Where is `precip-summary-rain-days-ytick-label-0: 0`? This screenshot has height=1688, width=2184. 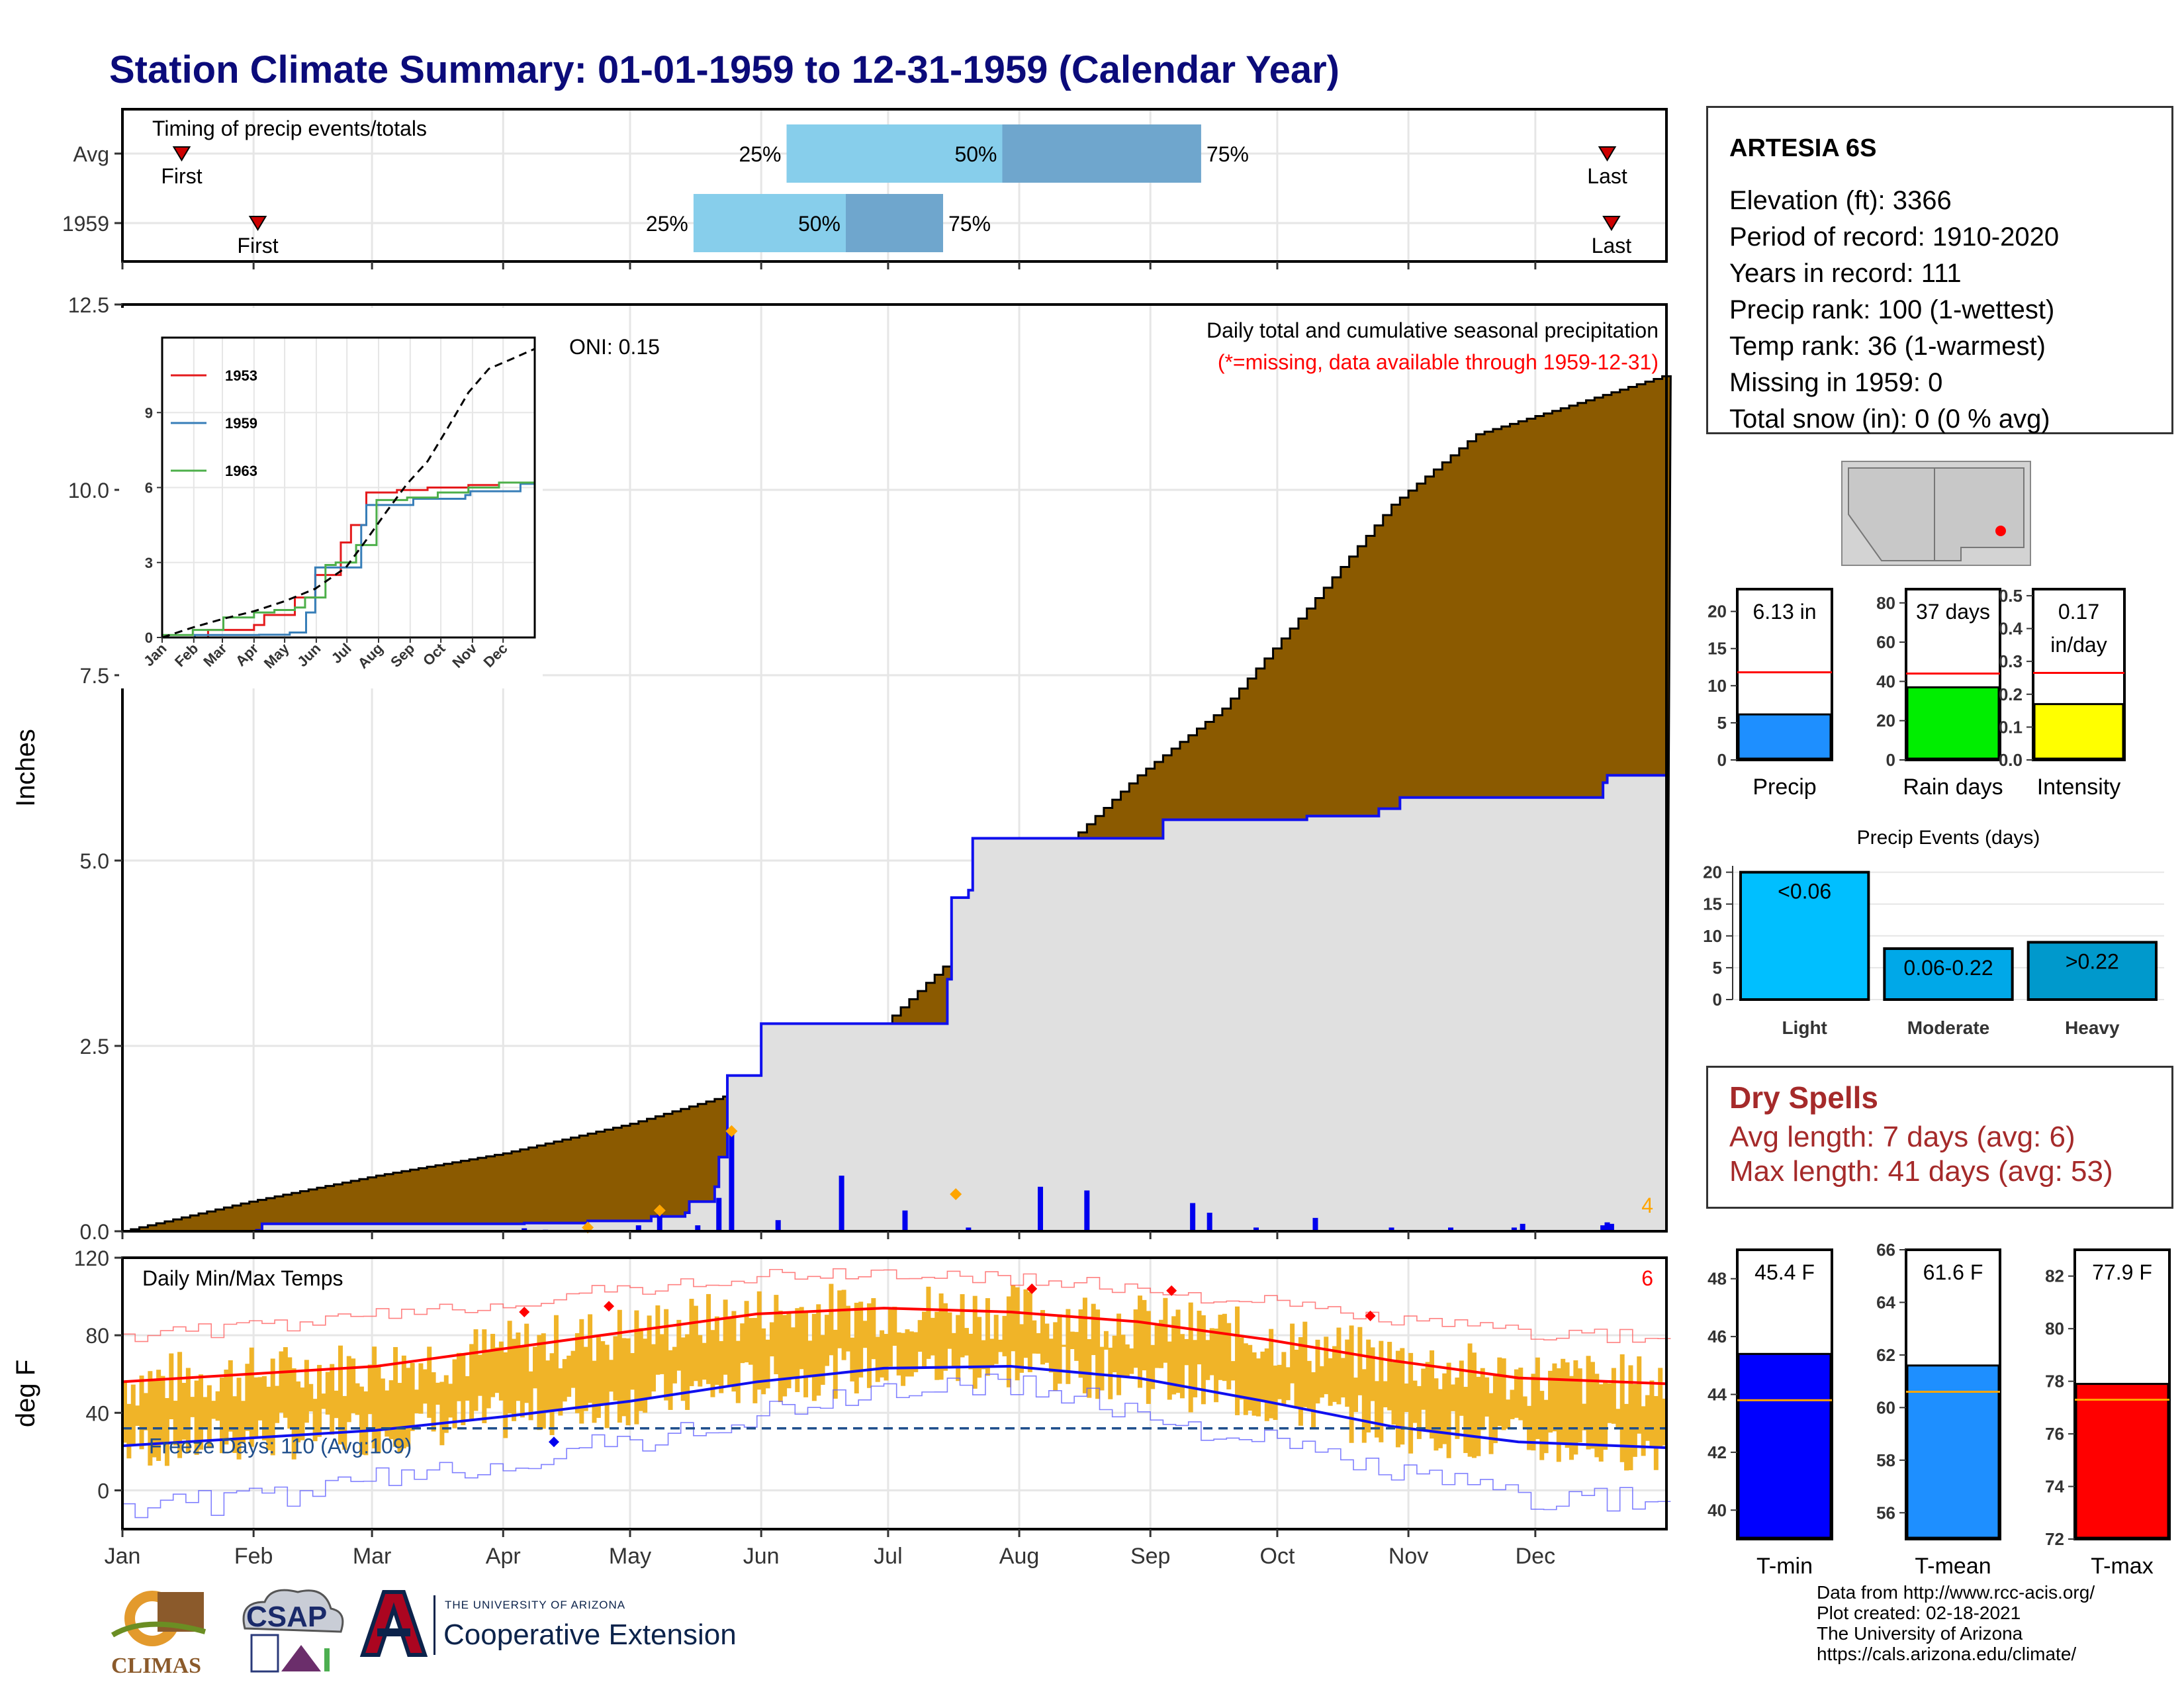 precip-summary-rain-days-ytick-label-0: 0 is located at coordinates (1891, 760).